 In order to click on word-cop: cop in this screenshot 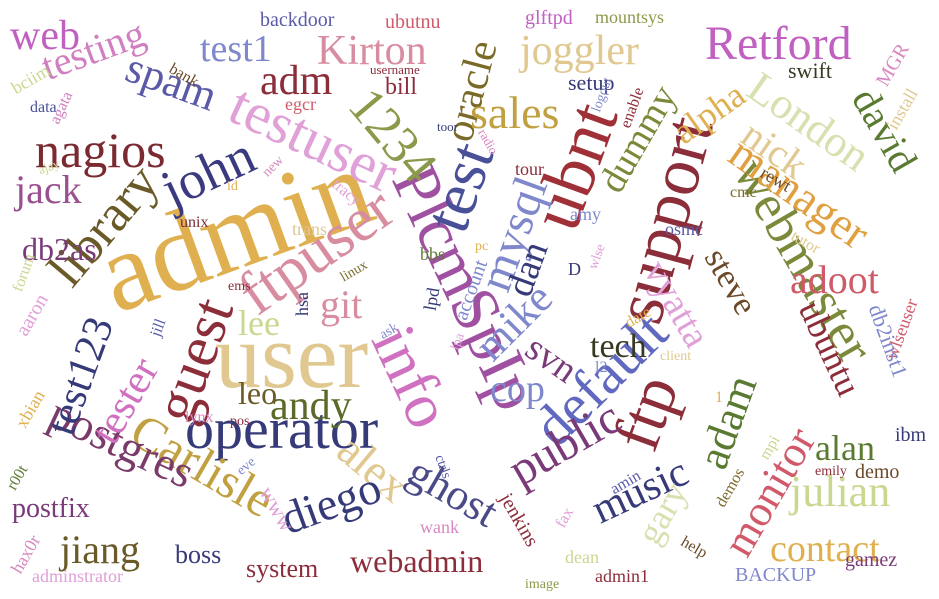, I will do `click(517, 389)`.